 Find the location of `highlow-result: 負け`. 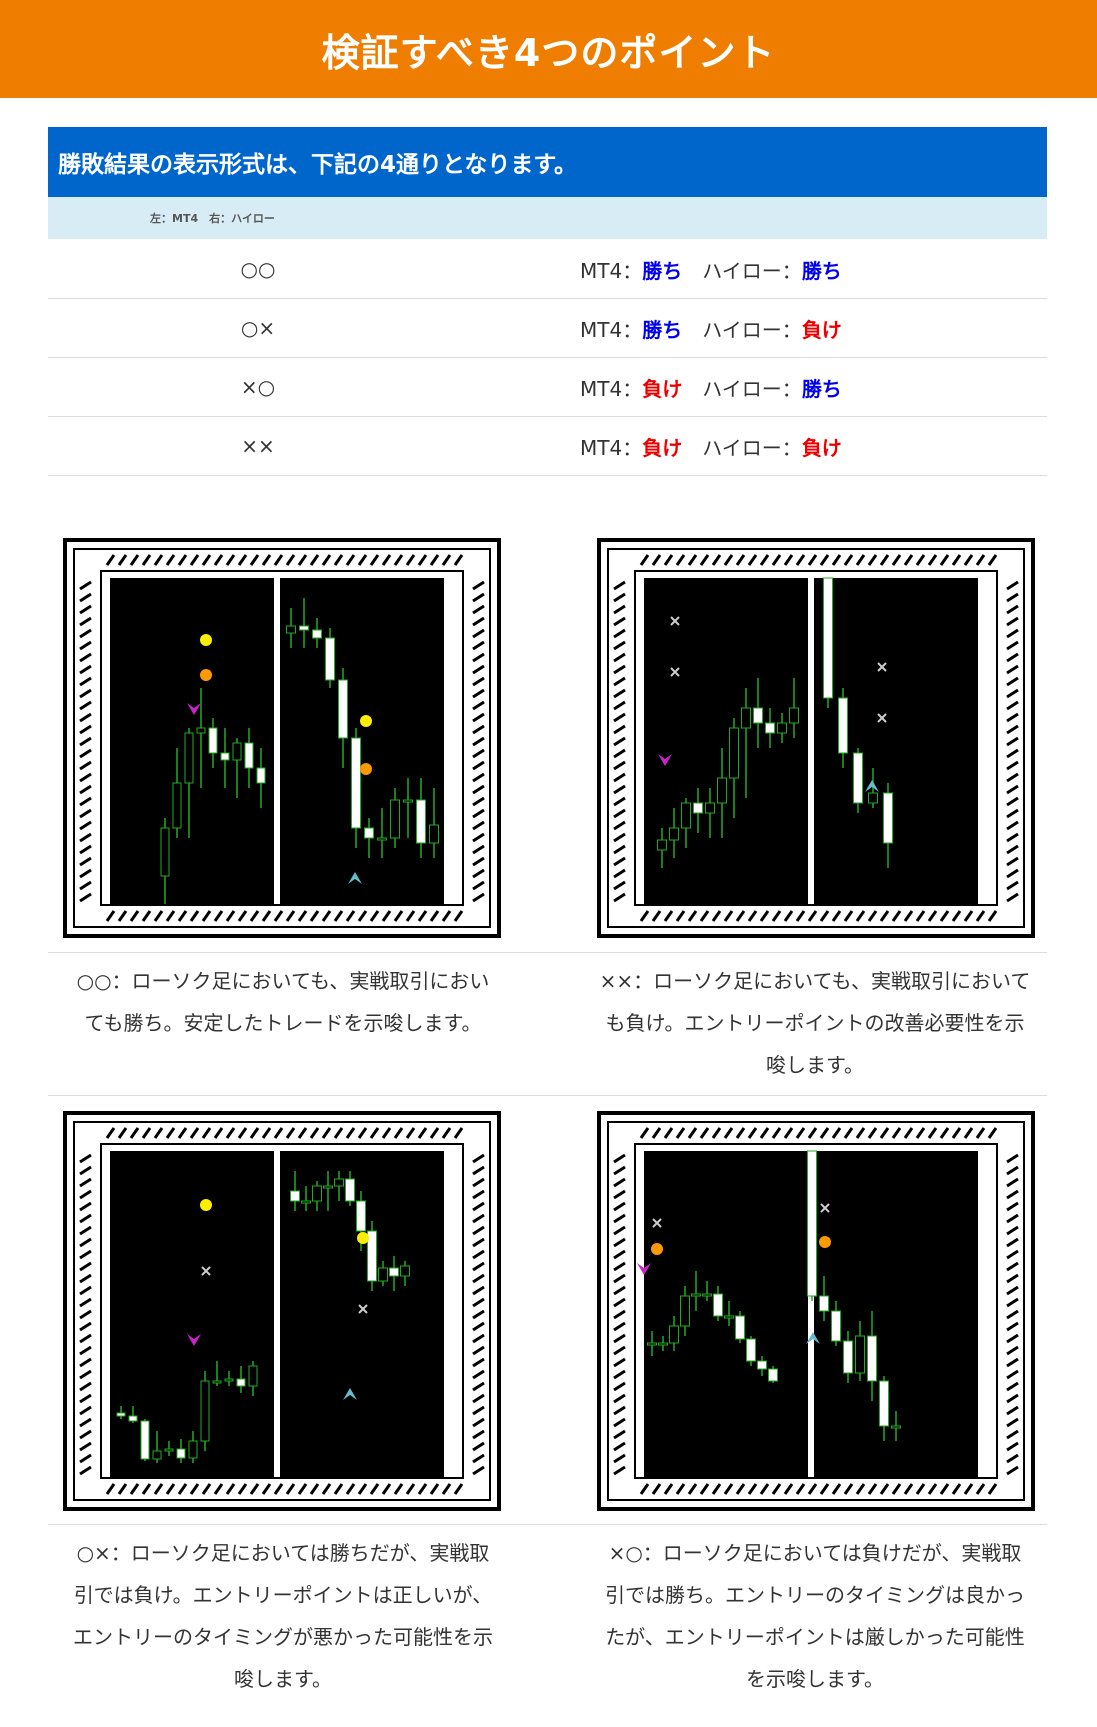

highlow-result: 負け is located at coordinates (821, 447).